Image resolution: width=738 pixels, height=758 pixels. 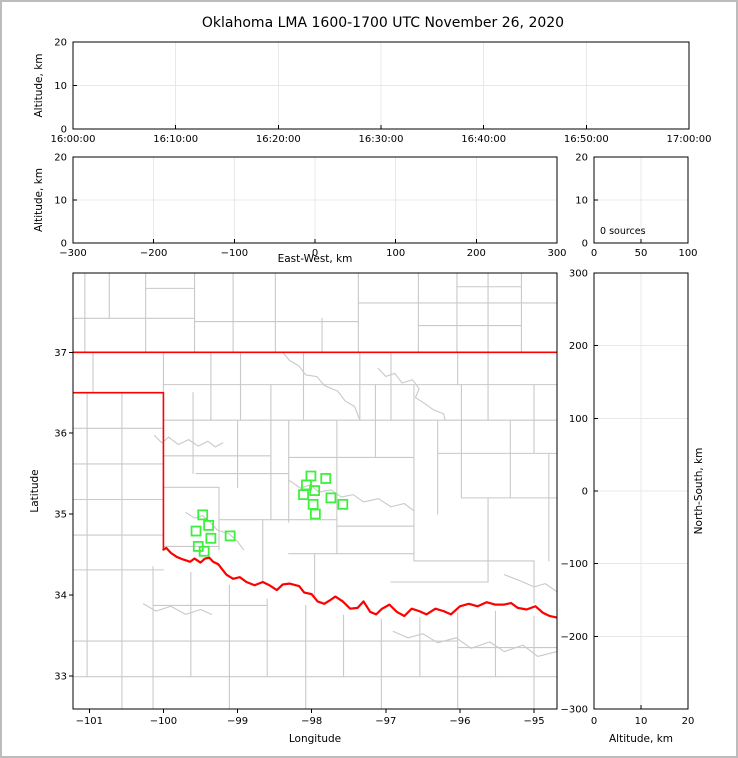 I want to click on y-tick-label: −200, so click(x=574, y=637).